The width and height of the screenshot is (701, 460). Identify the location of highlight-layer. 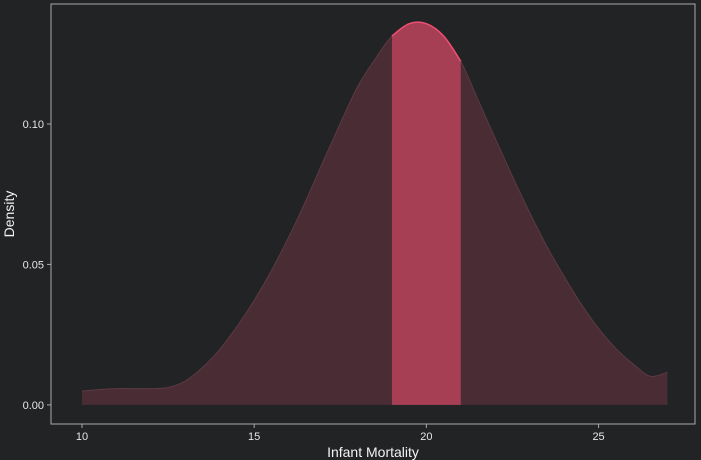
(426, 213).